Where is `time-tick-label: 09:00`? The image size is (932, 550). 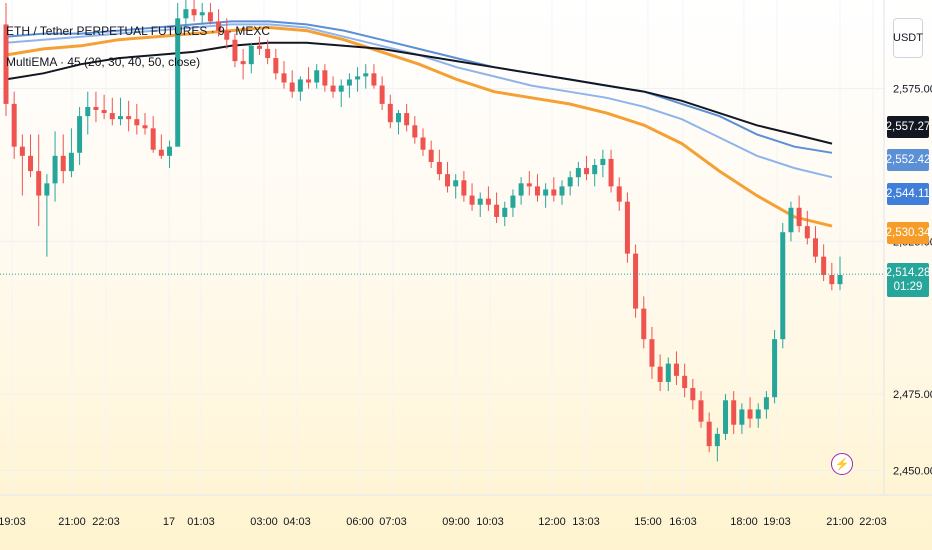 time-tick-label: 09:00 is located at coordinates (456, 522).